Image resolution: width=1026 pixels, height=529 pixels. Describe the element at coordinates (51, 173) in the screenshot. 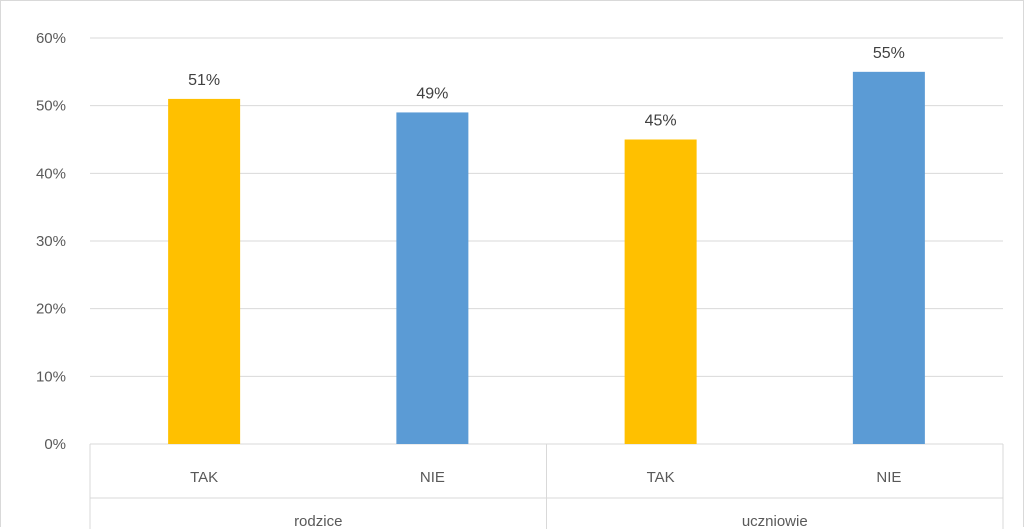

I see `y-tick-label: 40%` at that location.